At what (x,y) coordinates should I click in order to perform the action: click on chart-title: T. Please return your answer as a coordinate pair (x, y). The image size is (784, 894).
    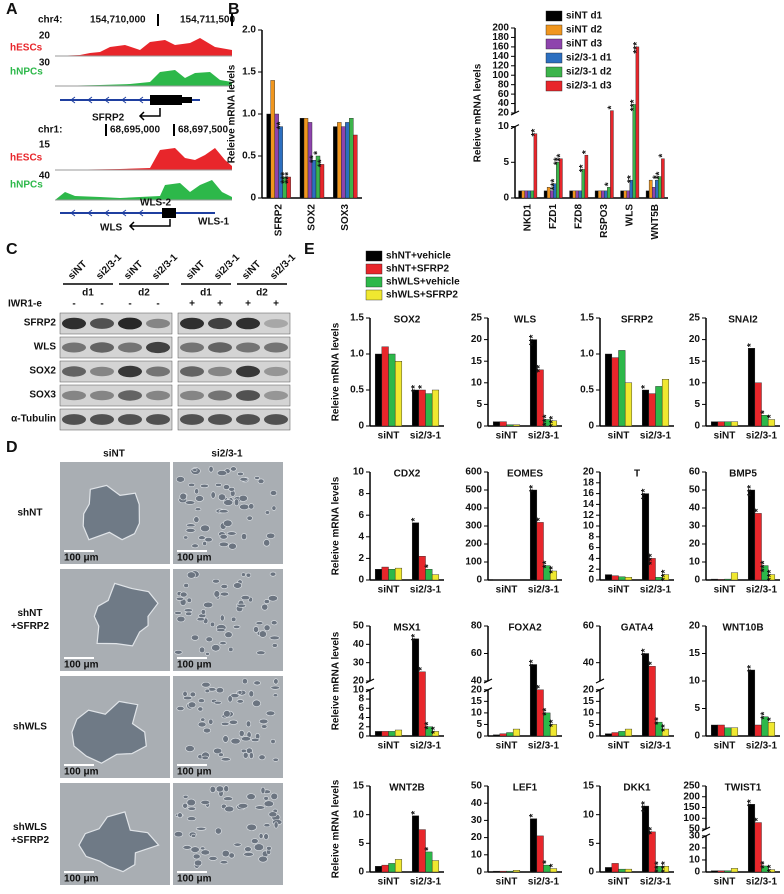
    Looking at the image, I should click on (637, 474).